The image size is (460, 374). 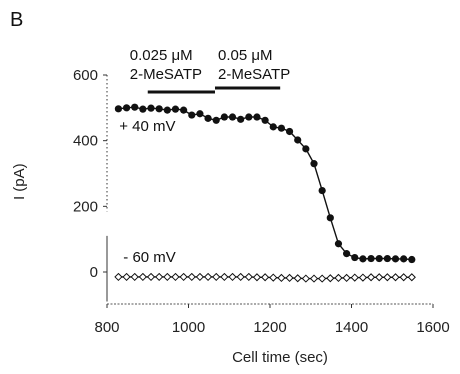 I want to click on y-tick-label-600: 600, so click(x=85, y=75).